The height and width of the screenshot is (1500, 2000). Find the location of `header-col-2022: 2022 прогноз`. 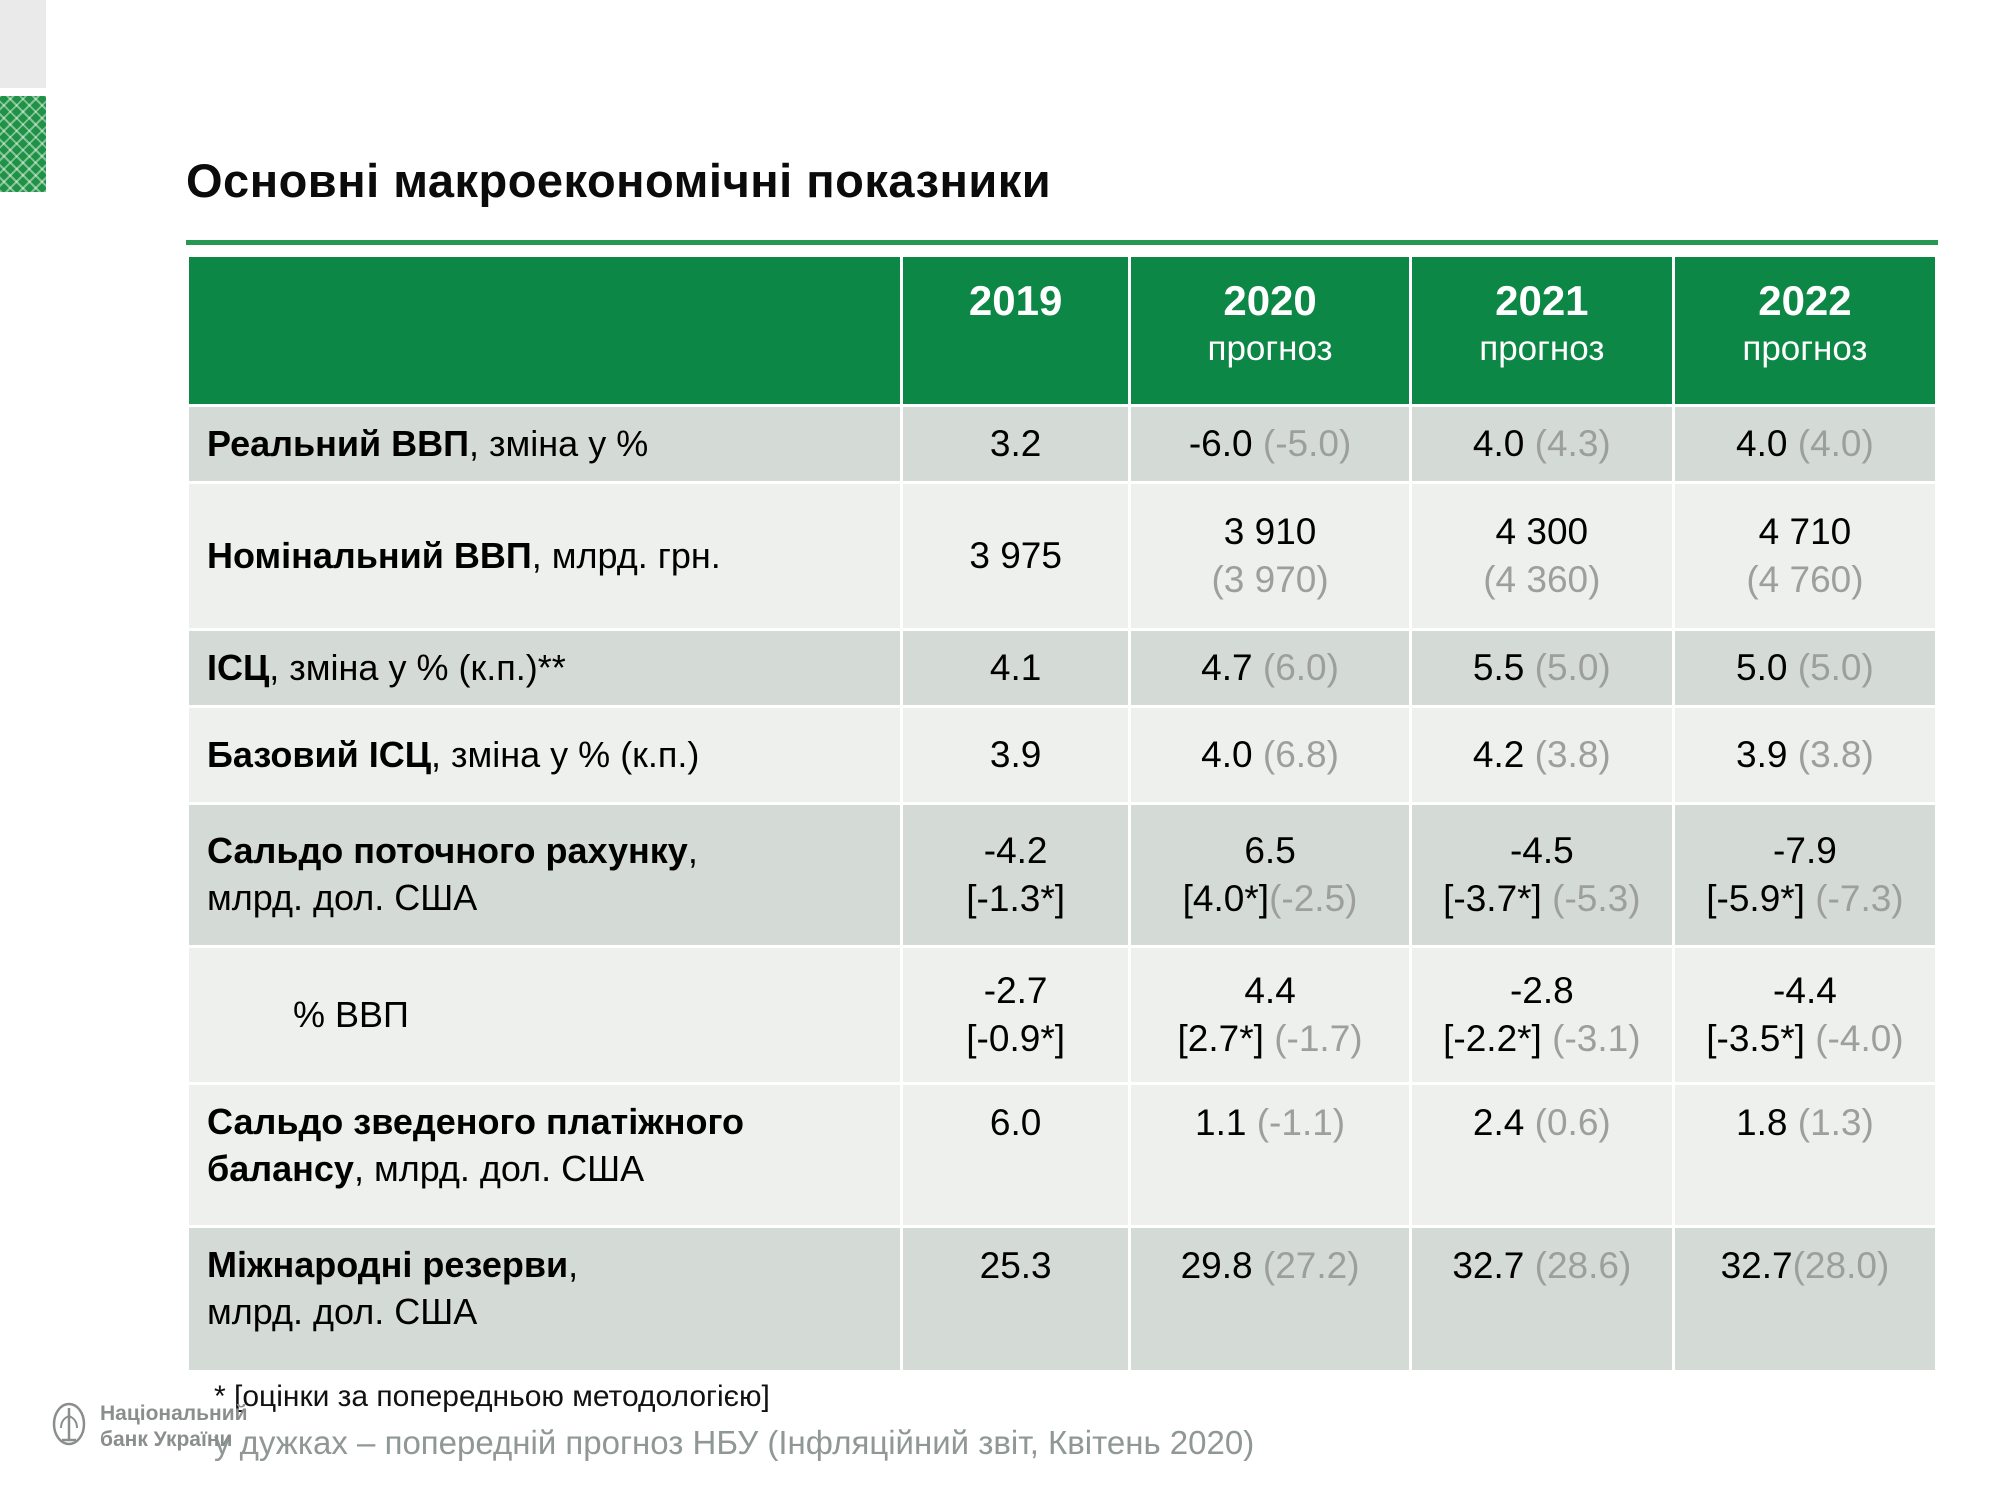

header-col-2022: 2022 прогноз is located at coordinates (1804, 330).